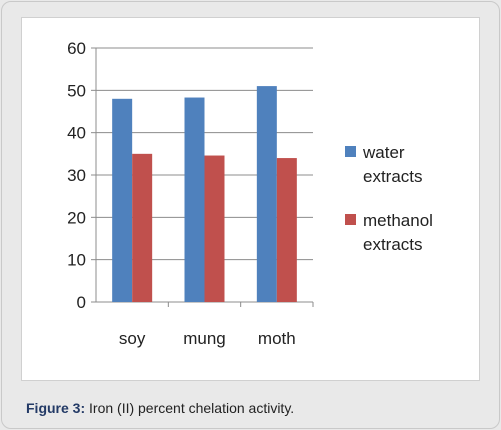 The width and height of the screenshot is (501, 430). Describe the element at coordinates (204, 338) in the screenshot. I see `x-tick-label: mung` at that location.